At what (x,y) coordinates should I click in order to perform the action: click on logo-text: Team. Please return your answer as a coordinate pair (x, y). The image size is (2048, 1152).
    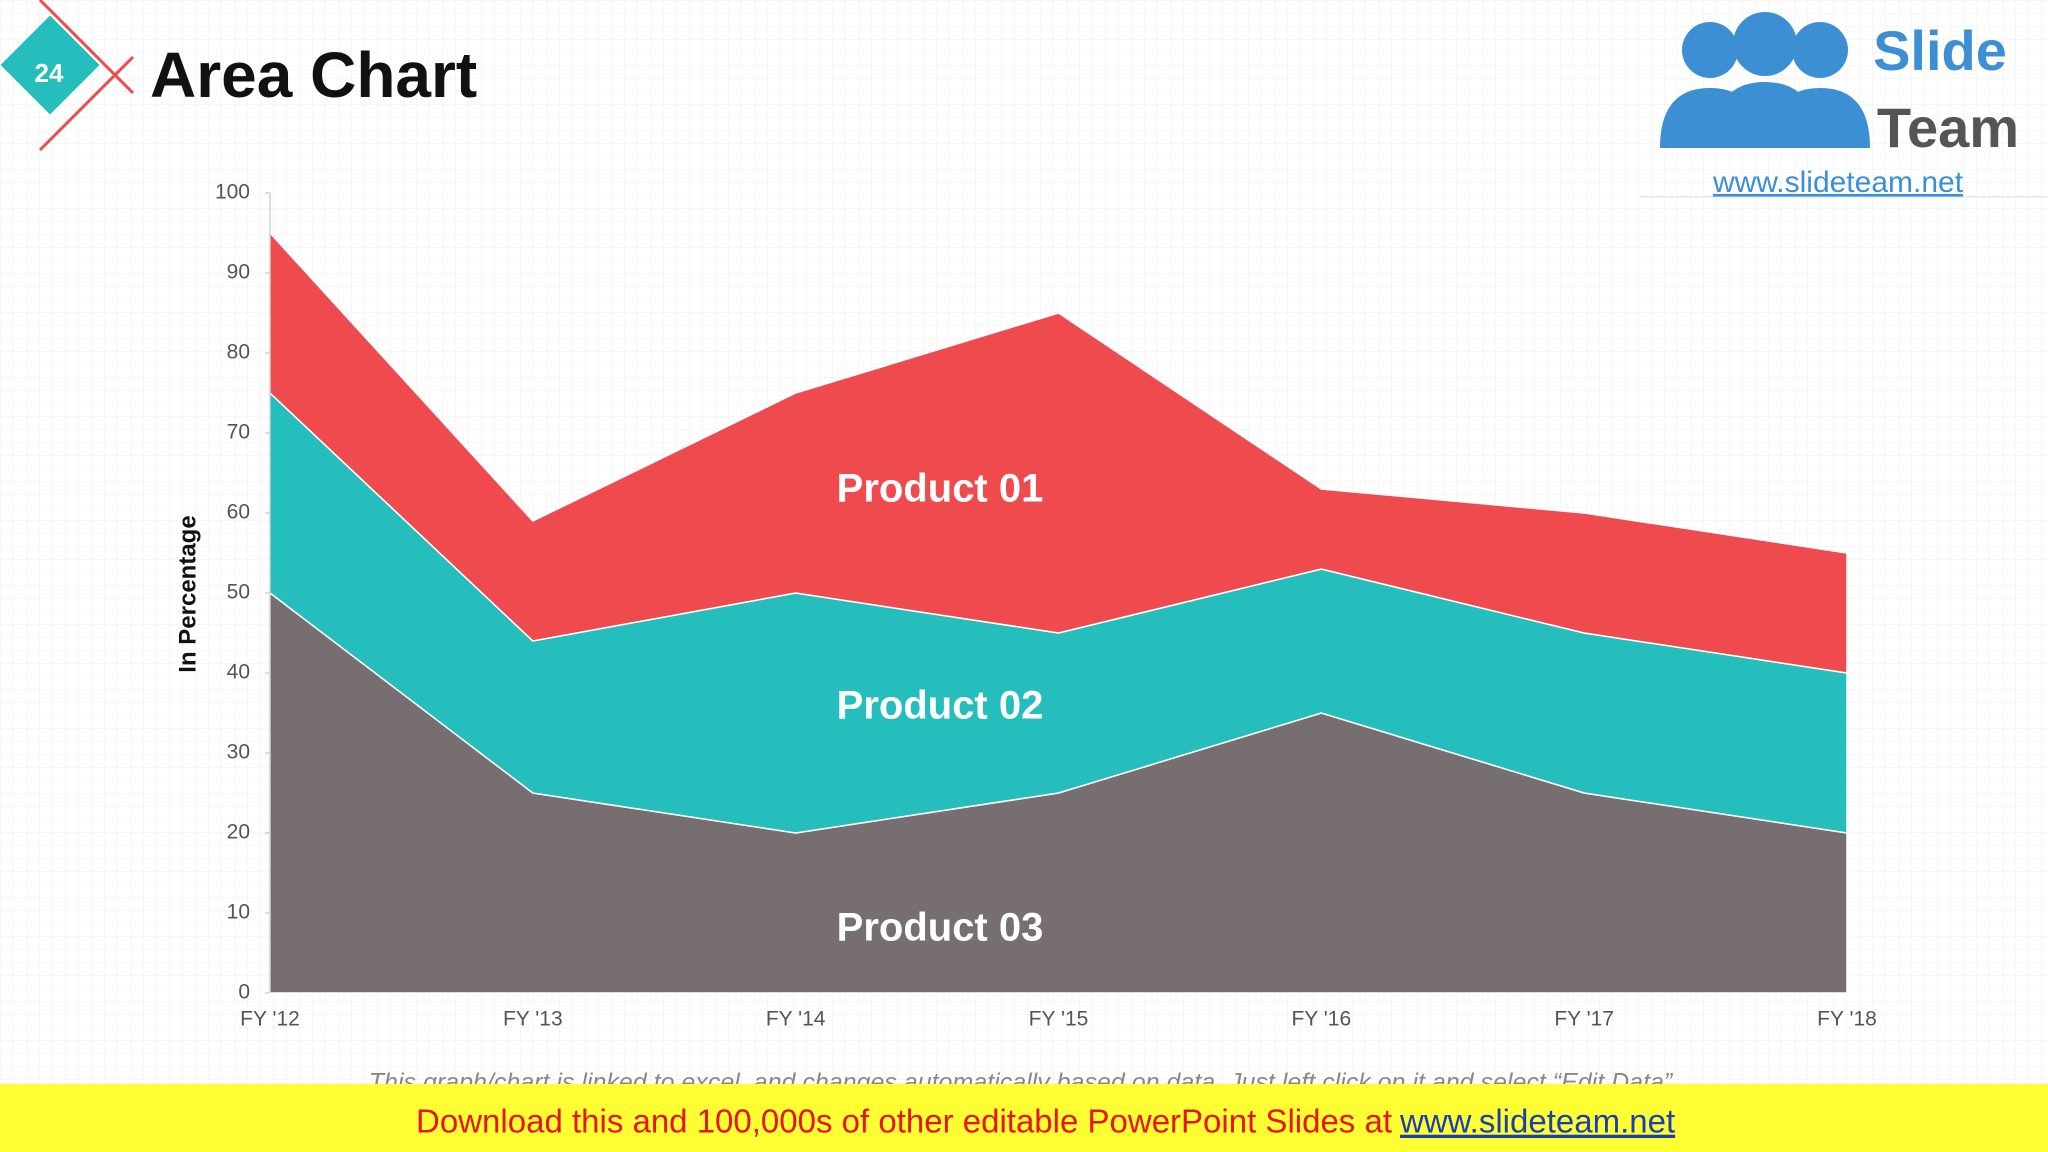
    Looking at the image, I should click on (1948, 127).